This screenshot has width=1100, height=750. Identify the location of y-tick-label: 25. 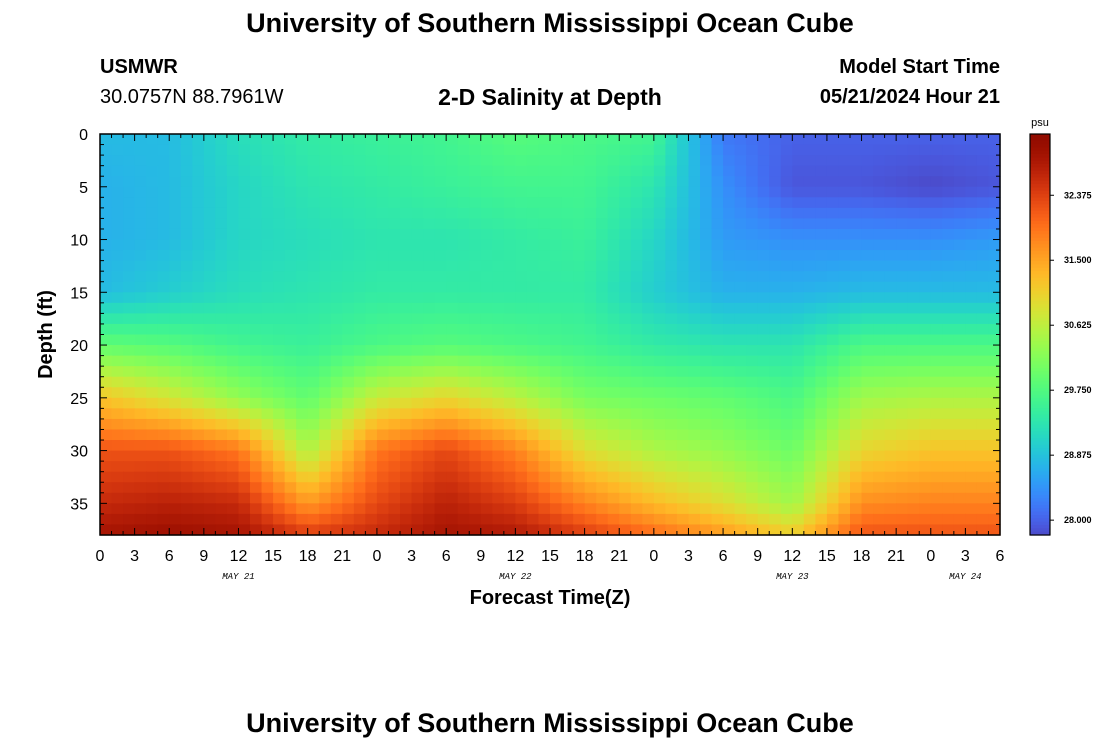
(79, 399).